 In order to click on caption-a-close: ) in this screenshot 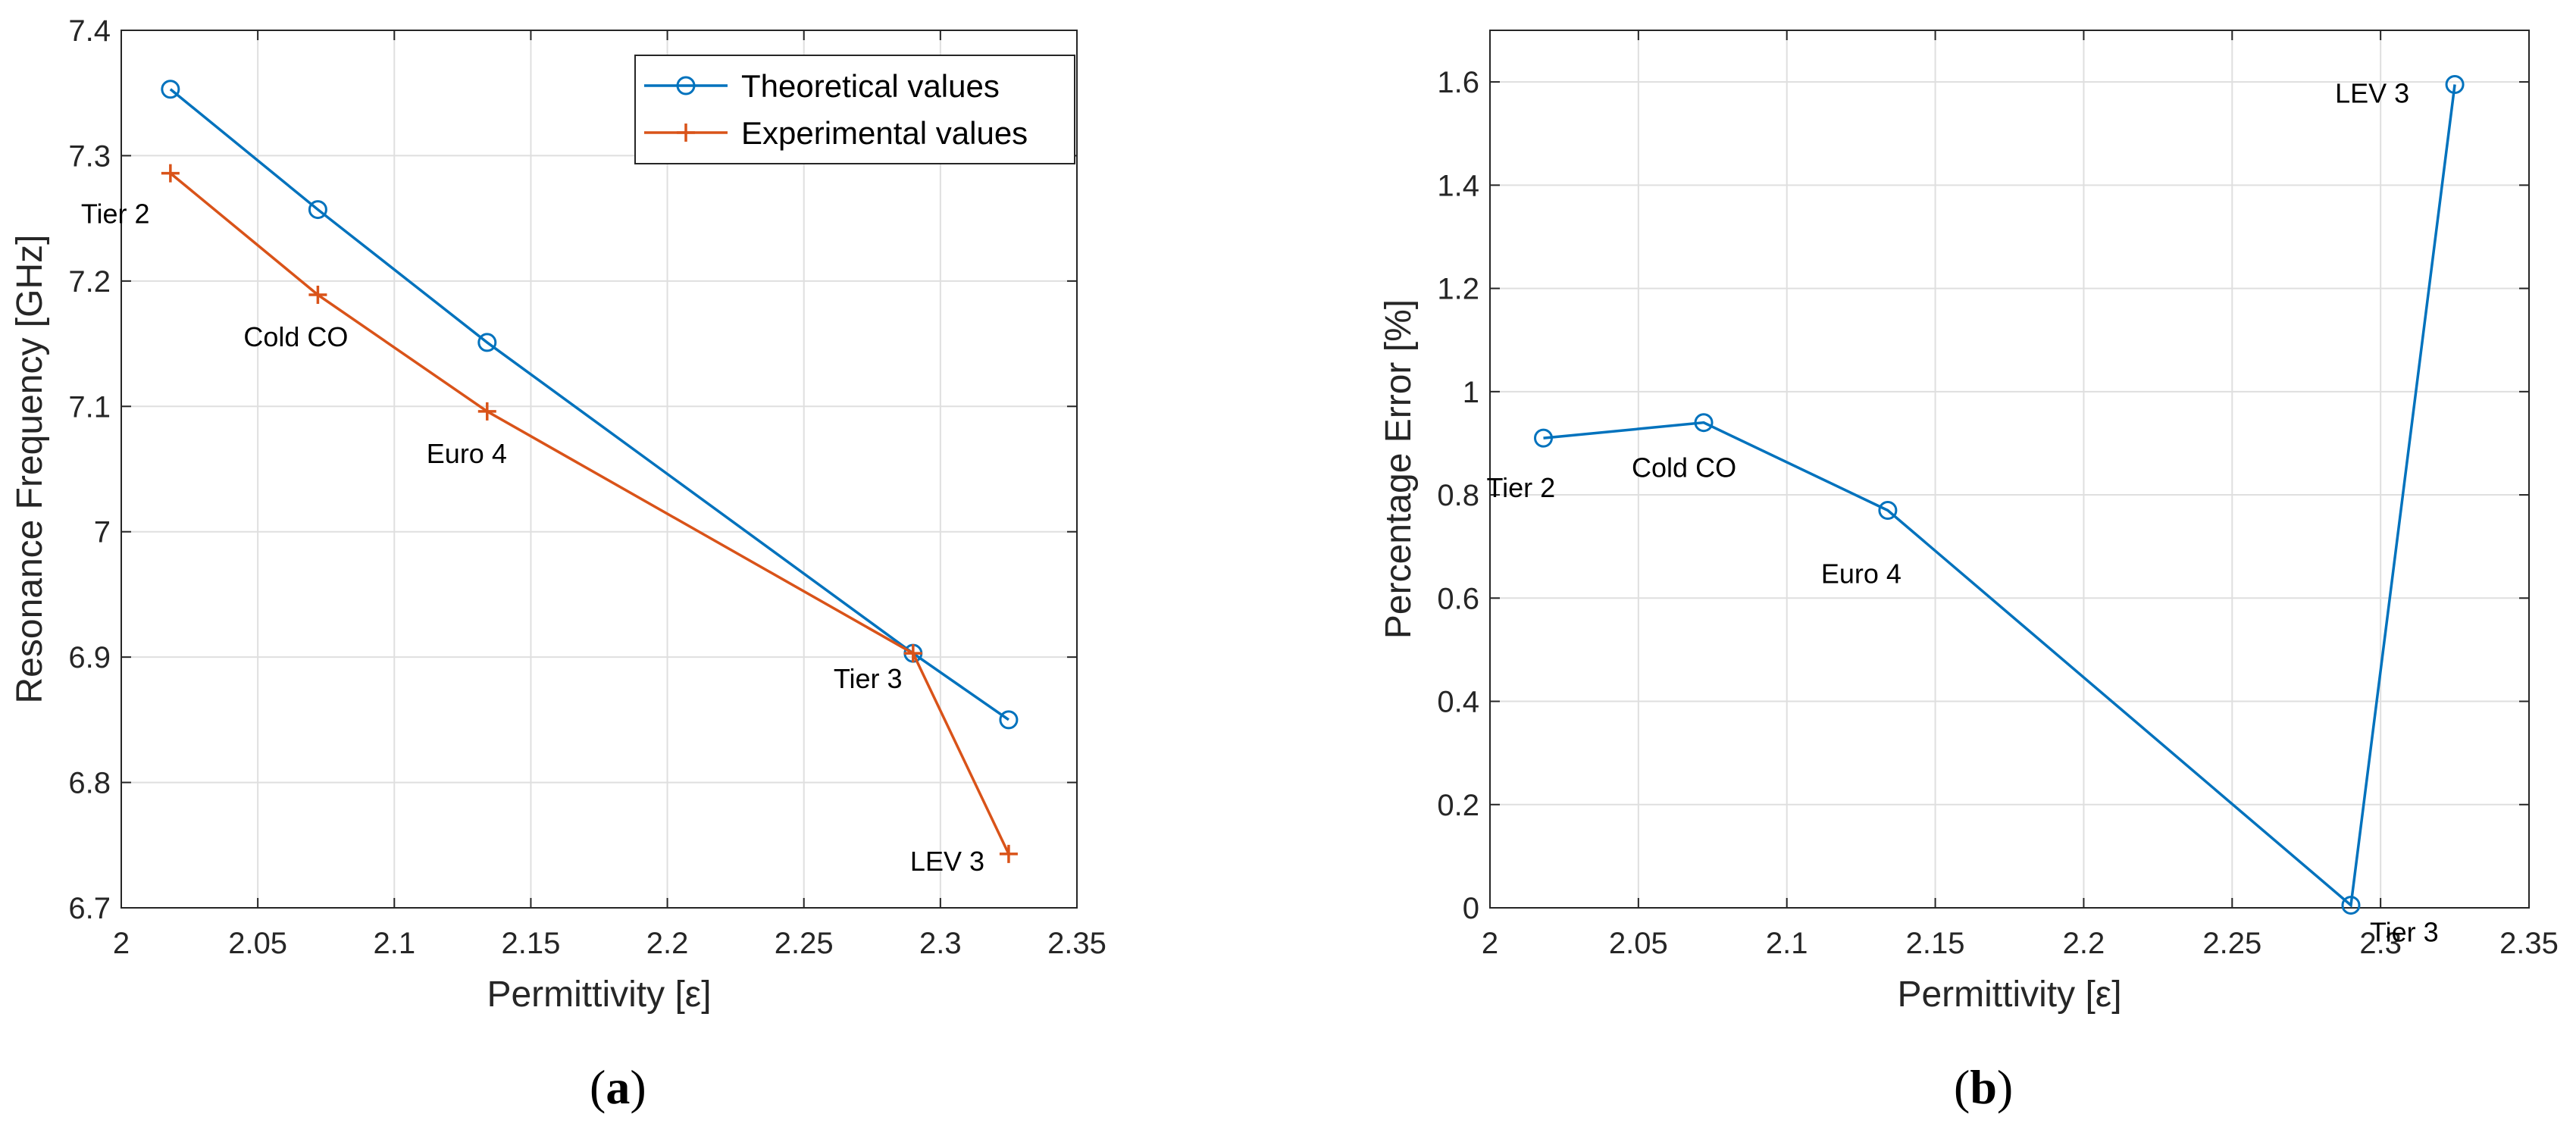, I will do `click(638, 1087)`.